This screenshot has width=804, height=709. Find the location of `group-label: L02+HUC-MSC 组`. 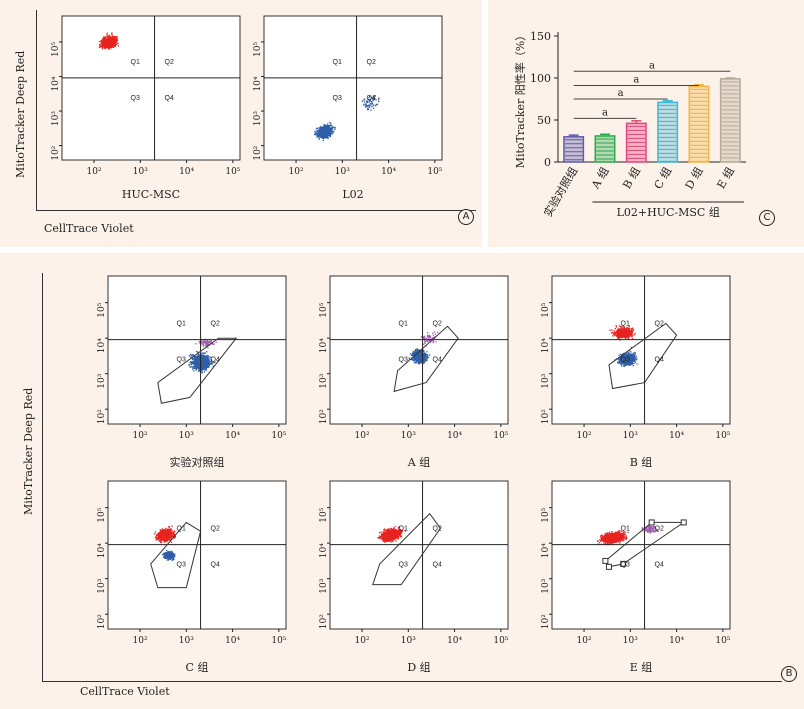

group-label: L02+HUC-MSC 组 is located at coordinates (668, 212).